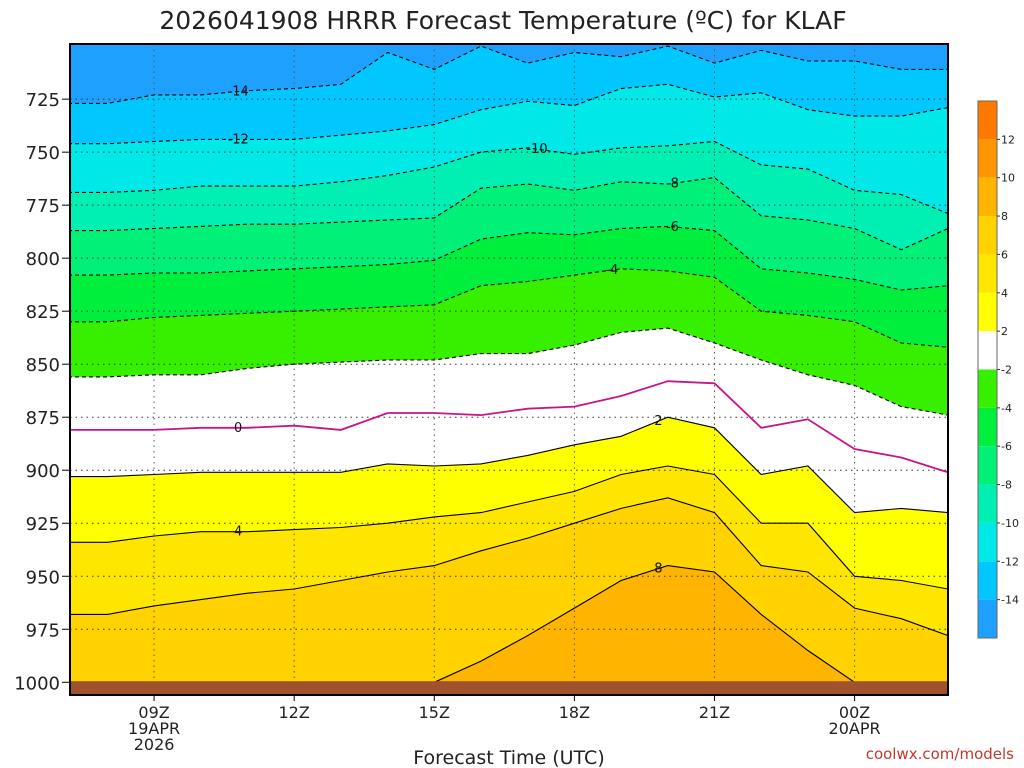  I want to click on contour-line--4, so click(509, 308).